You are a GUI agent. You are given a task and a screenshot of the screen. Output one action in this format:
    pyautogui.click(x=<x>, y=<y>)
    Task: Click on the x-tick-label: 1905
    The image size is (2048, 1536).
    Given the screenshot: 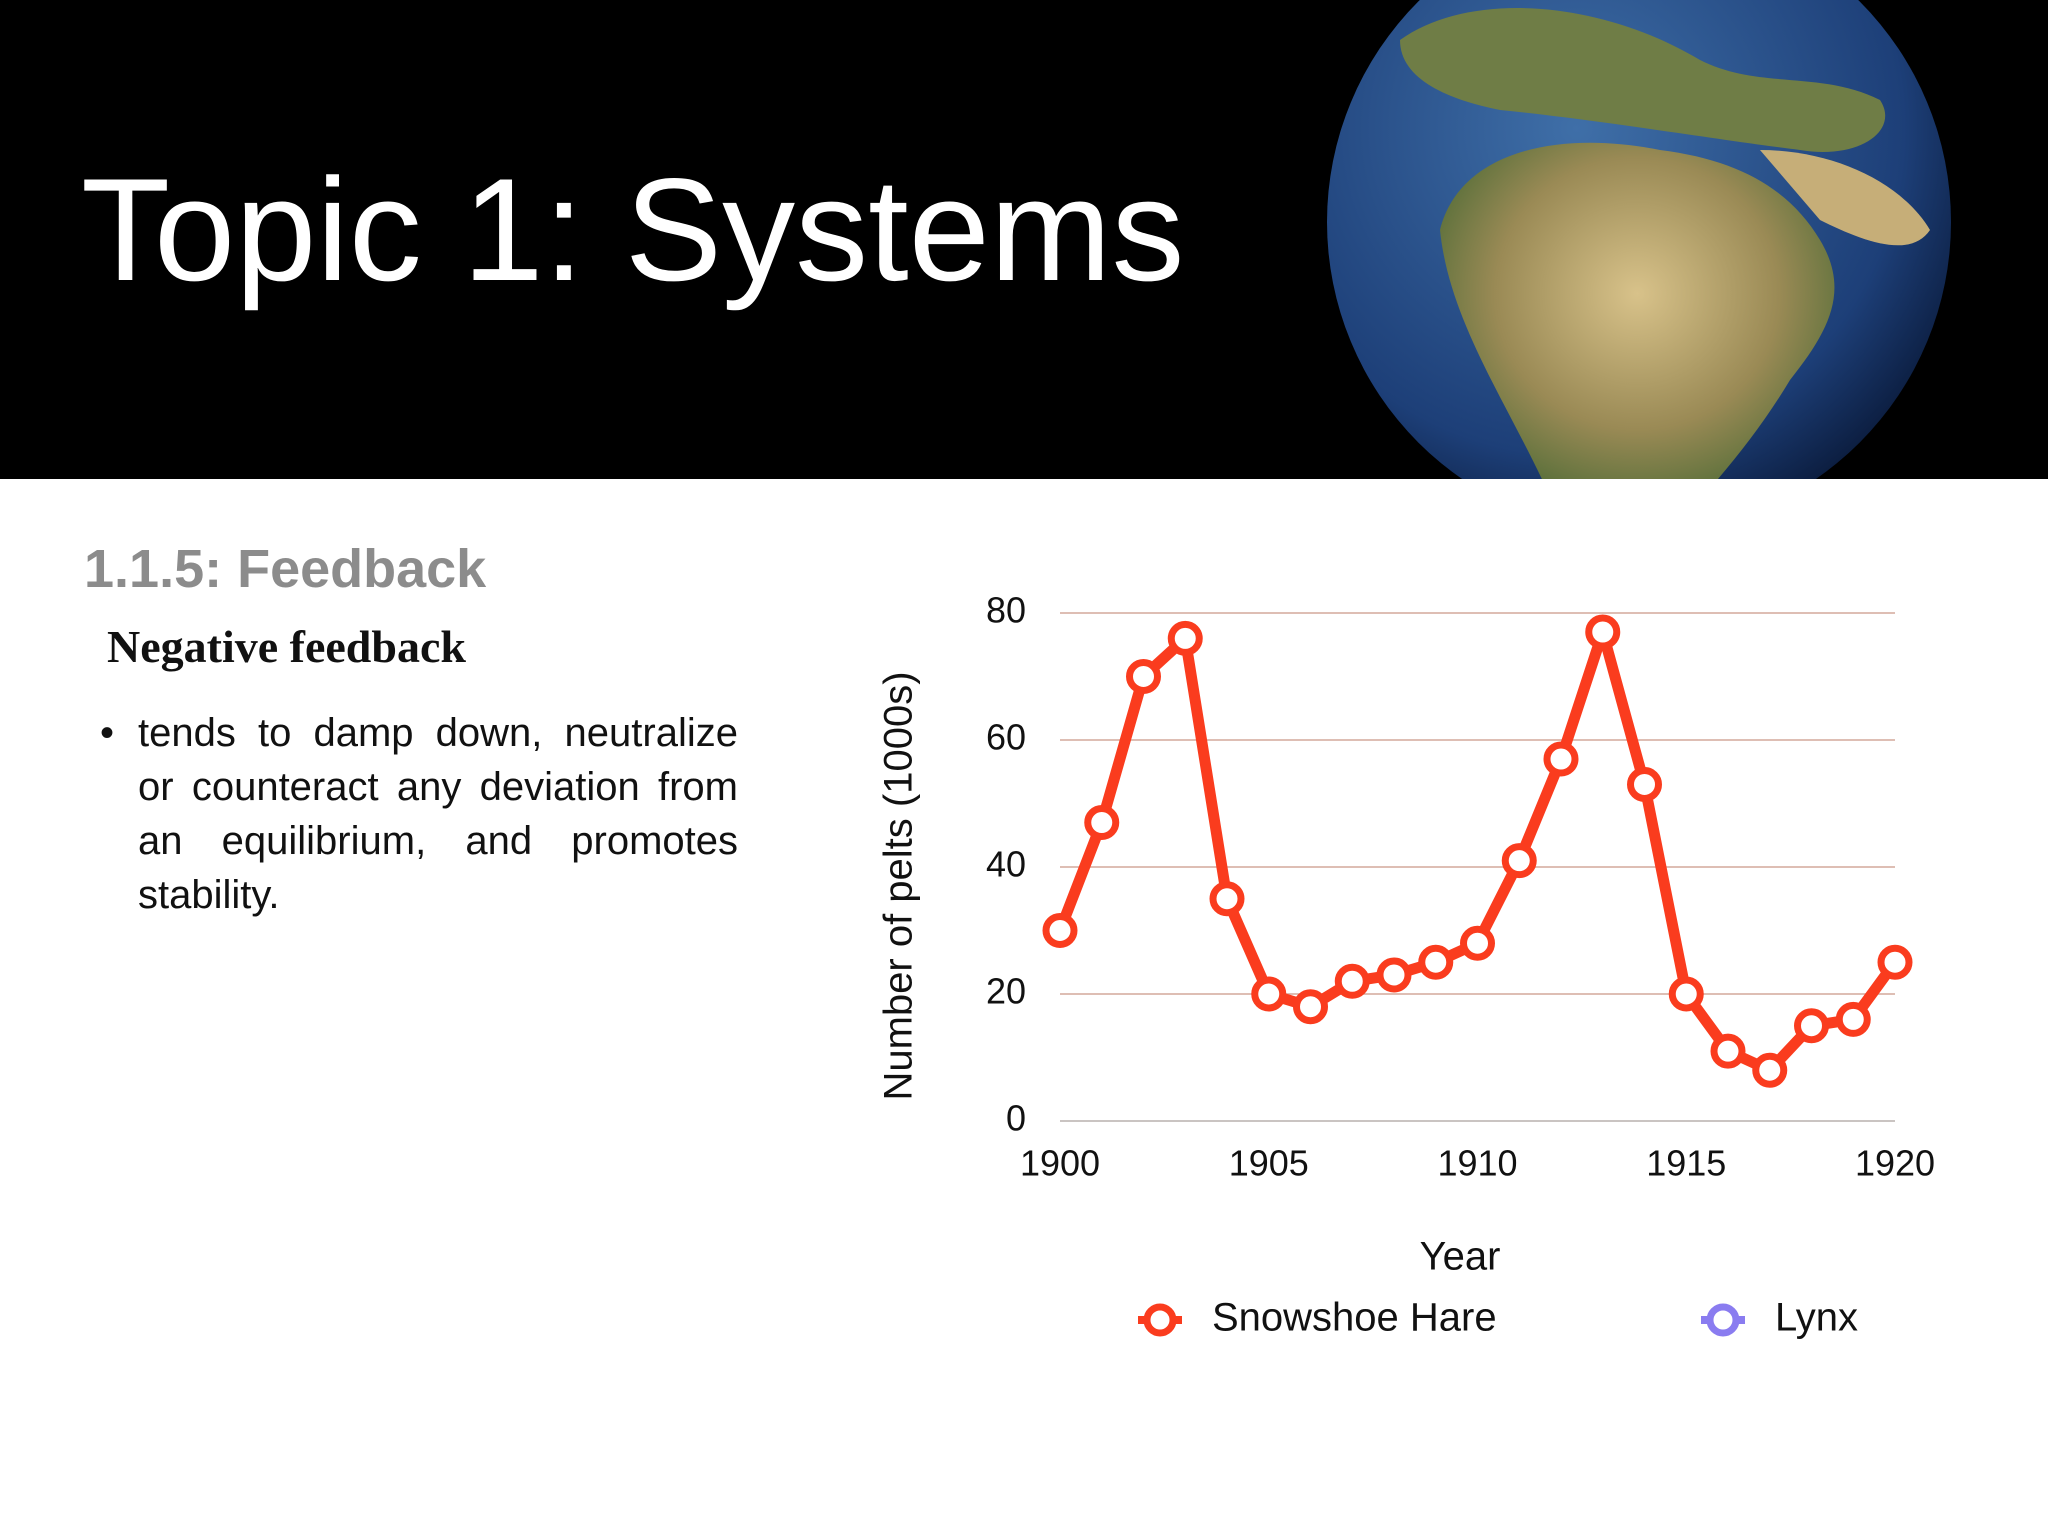 What is the action you would take?
    pyautogui.click(x=1269, y=1163)
    